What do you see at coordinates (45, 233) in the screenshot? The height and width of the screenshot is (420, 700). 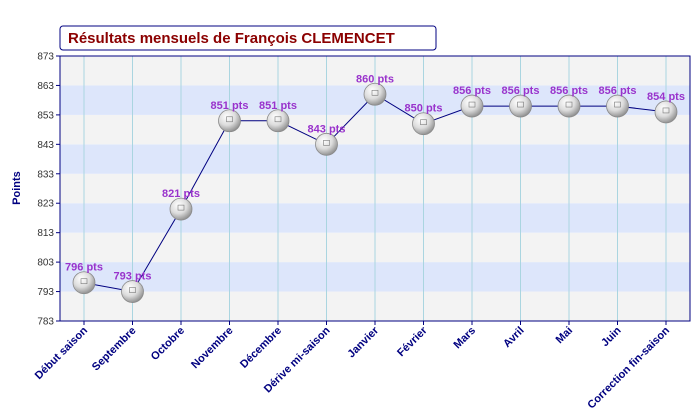 I see `y-tick-label: 813` at bounding box center [45, 233].